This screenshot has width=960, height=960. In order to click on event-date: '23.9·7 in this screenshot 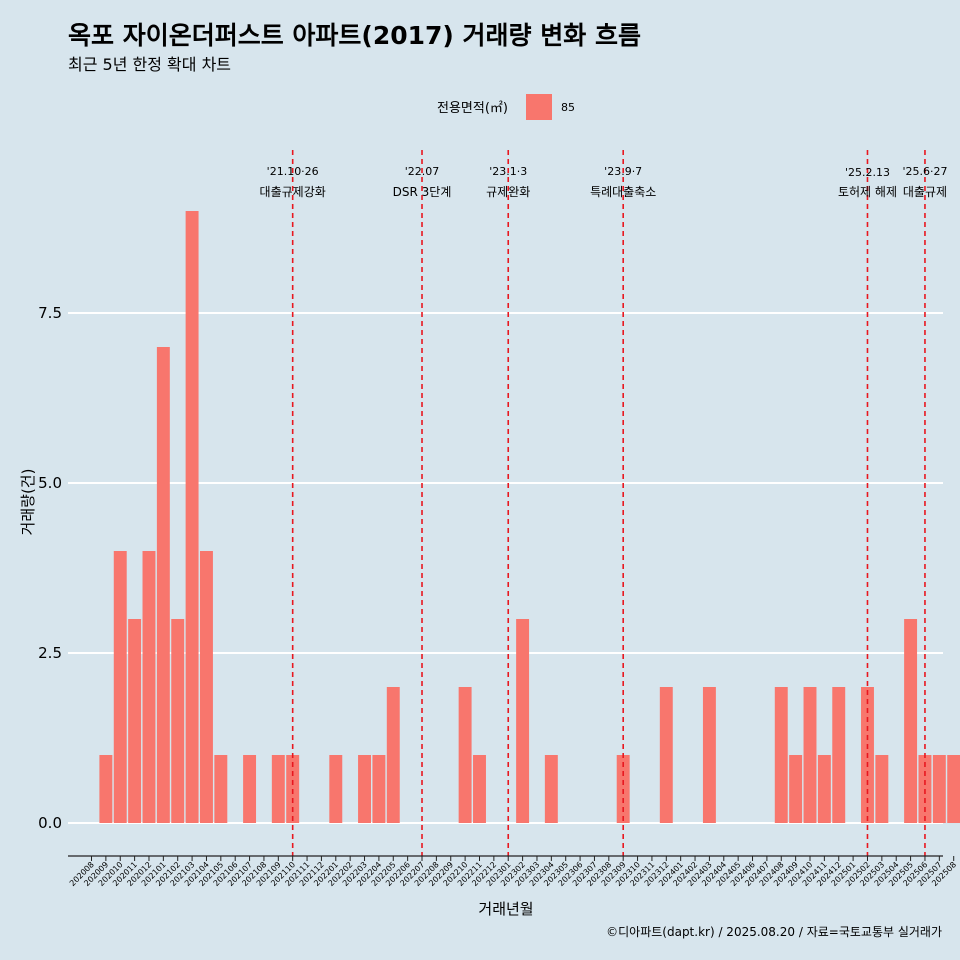, I will do `click(623, 171)`.